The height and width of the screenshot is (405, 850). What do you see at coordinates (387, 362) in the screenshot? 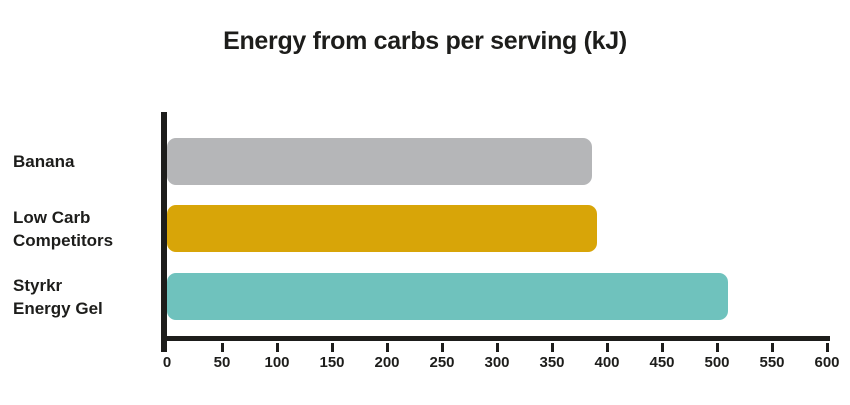
I see `x-tick-label-200: 200` at bounding box center [387, 362].